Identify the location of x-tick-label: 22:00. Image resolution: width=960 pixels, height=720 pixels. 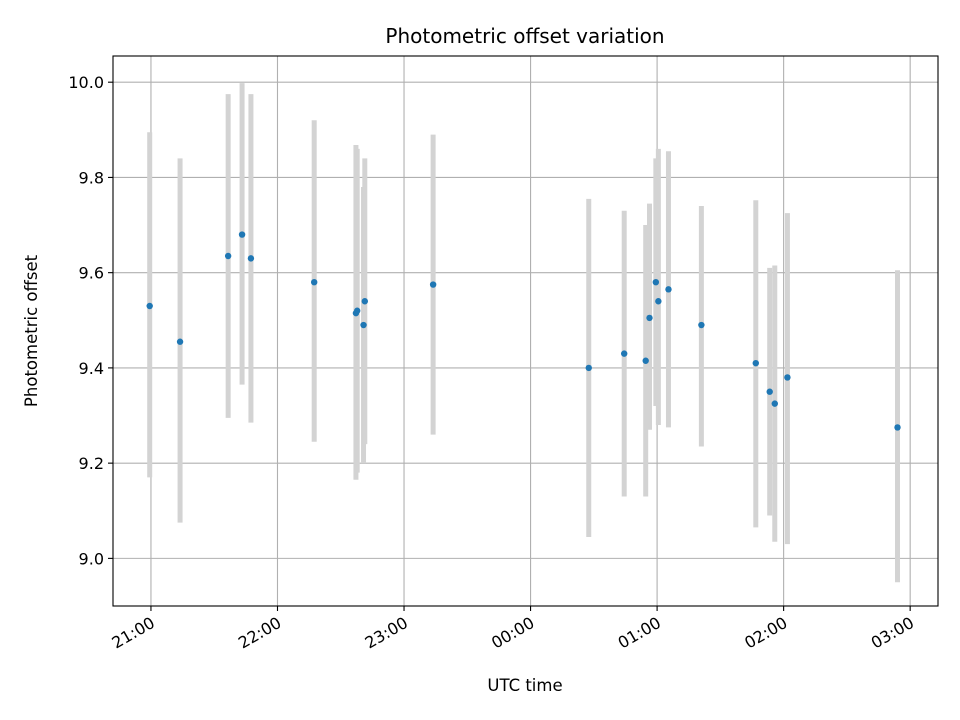
(259, 633).